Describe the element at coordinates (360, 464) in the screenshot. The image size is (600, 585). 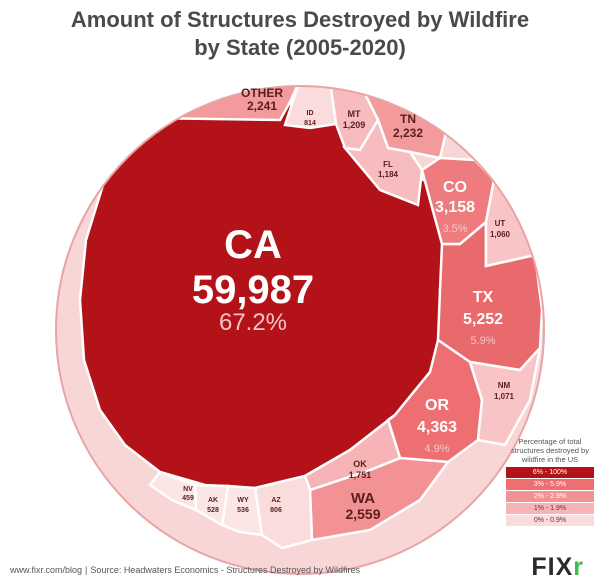
I see `label-ok-name: OK` at that location.